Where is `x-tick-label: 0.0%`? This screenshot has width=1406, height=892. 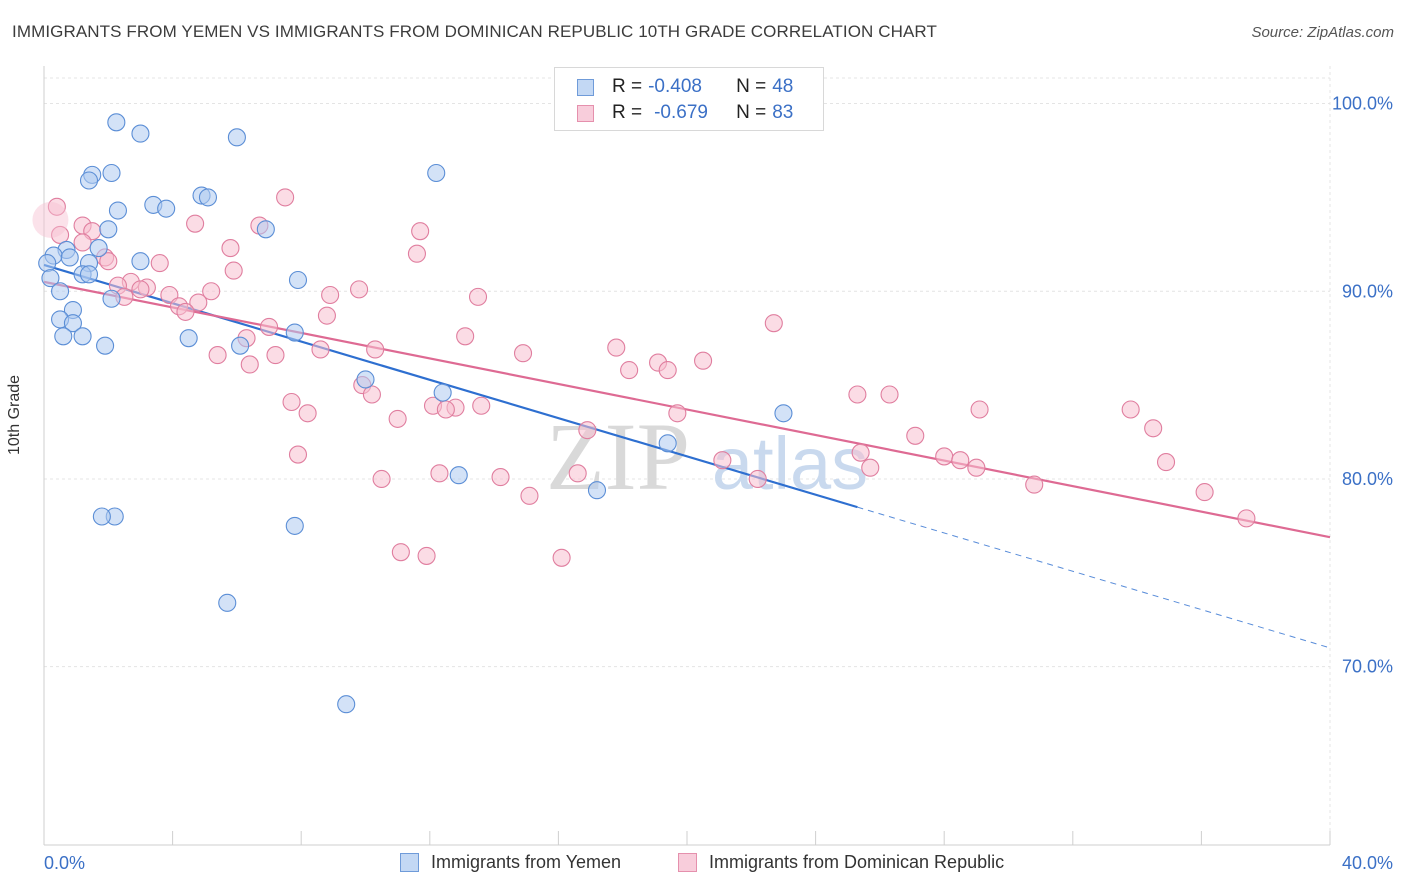 x-tick-label: 0.0% is located at coordinates (64, 863).